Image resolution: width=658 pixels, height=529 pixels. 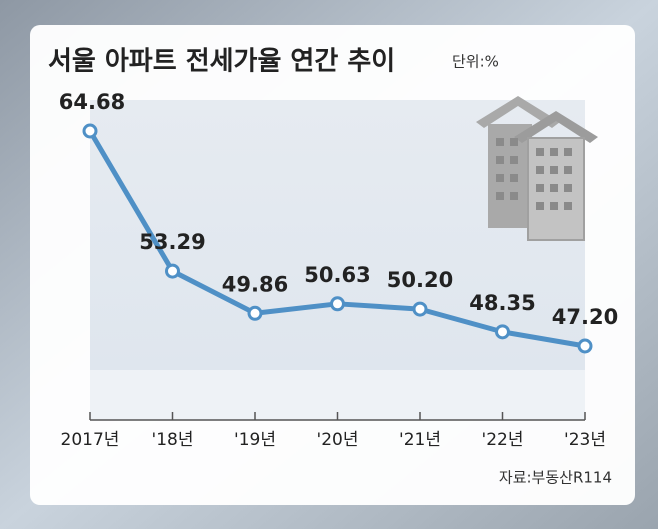 I want to click on x-tick-label: 2017년, so click(x=90, y=440).